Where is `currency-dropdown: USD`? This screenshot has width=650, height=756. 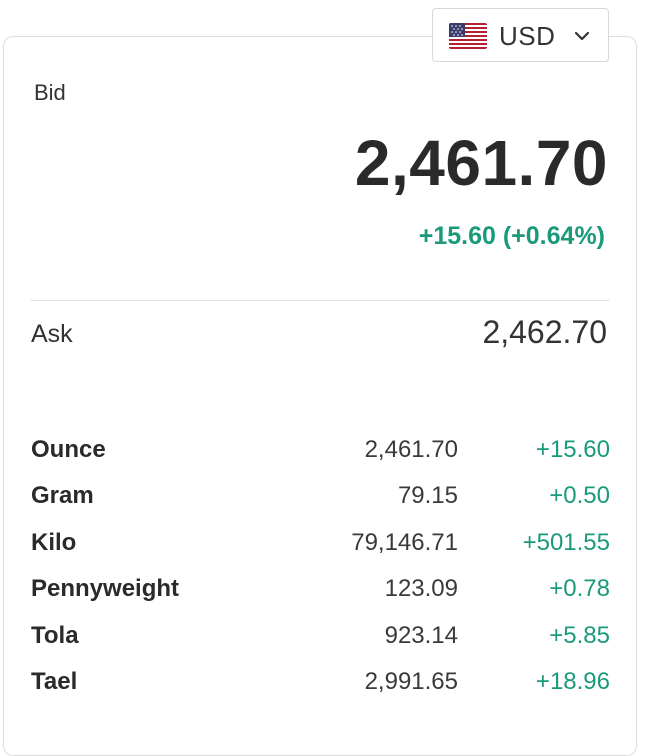
currency-dropdown: USD is located at coordinates (520, 35).